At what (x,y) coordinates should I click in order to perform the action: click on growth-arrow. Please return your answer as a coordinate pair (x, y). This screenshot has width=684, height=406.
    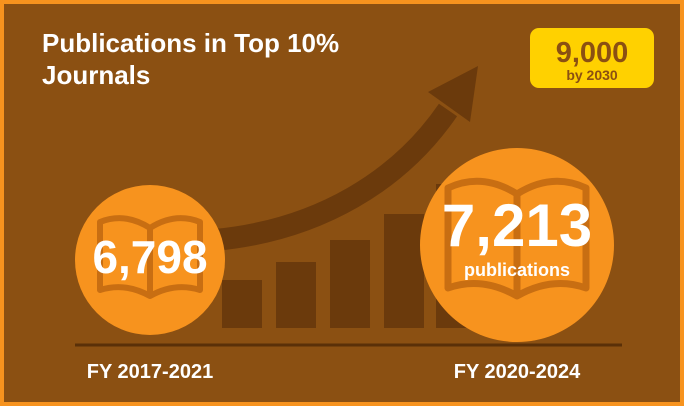
    Looking at the image, I should click on (335, 177).